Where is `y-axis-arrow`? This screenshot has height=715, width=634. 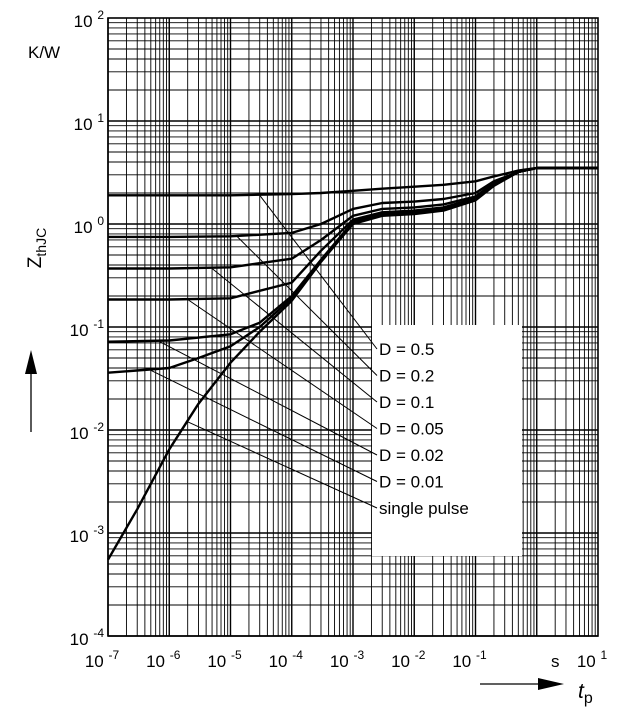 y-axis-arrow is located at coordinates (31, 391).